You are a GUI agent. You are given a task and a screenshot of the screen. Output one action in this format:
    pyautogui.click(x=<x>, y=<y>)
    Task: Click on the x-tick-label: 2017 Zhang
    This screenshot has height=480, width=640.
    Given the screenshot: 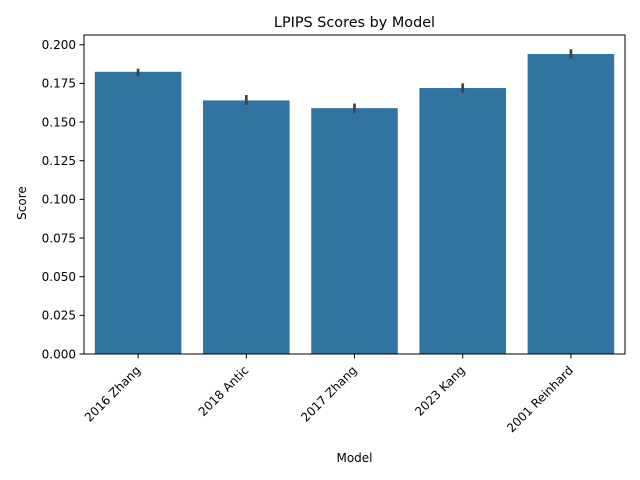 What is the action you would take?
    pyautogui.click(x=328, y=393)
    